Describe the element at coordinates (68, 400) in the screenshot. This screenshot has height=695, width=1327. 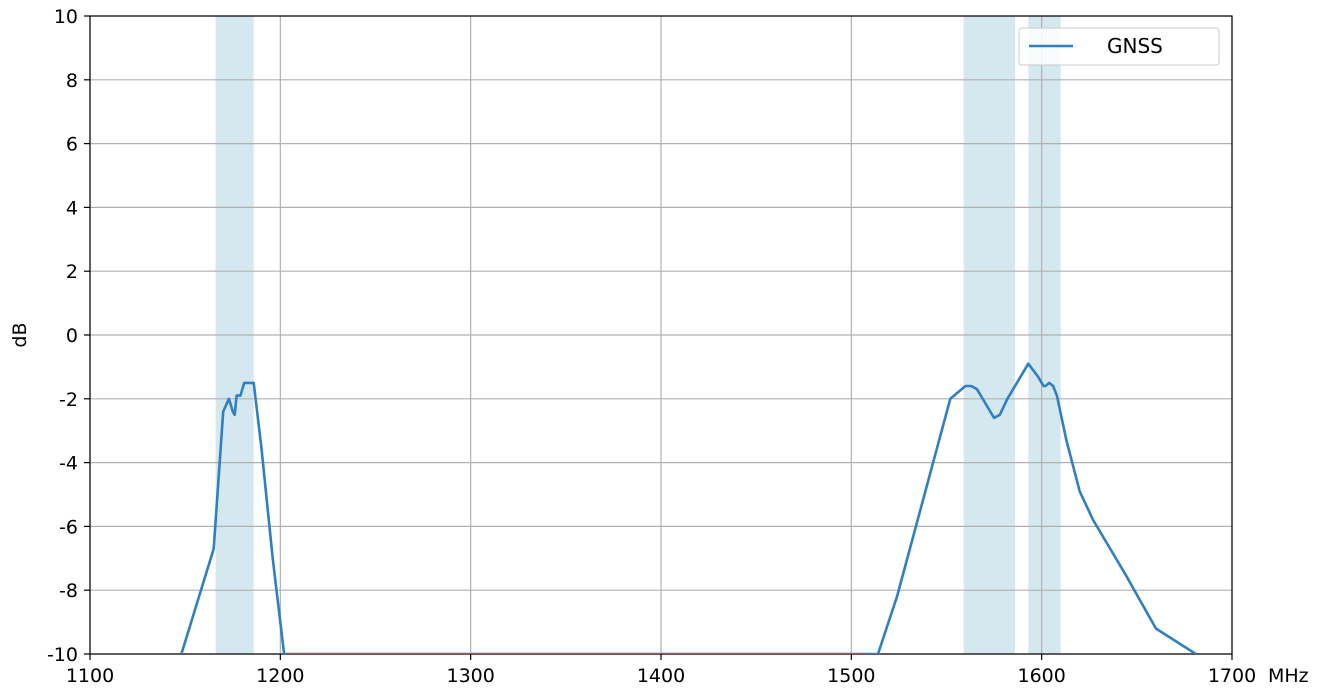
I see `y-tick-label: -2` at that location.